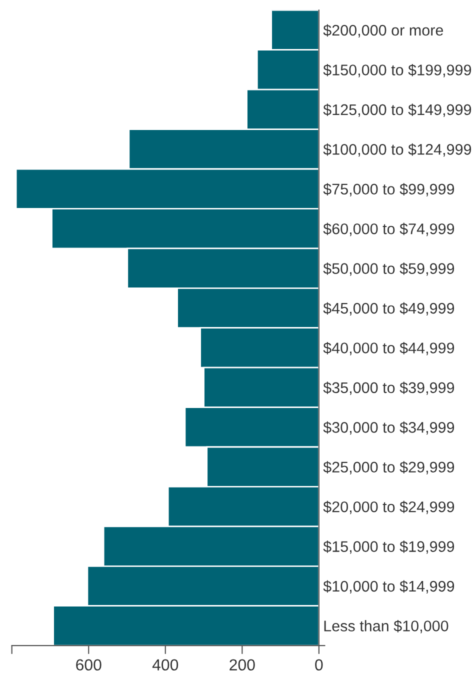 This screenshot has height=676, width=474. I want to click on y-tick-label: $150,000 to $199,999, so click(397, 71).